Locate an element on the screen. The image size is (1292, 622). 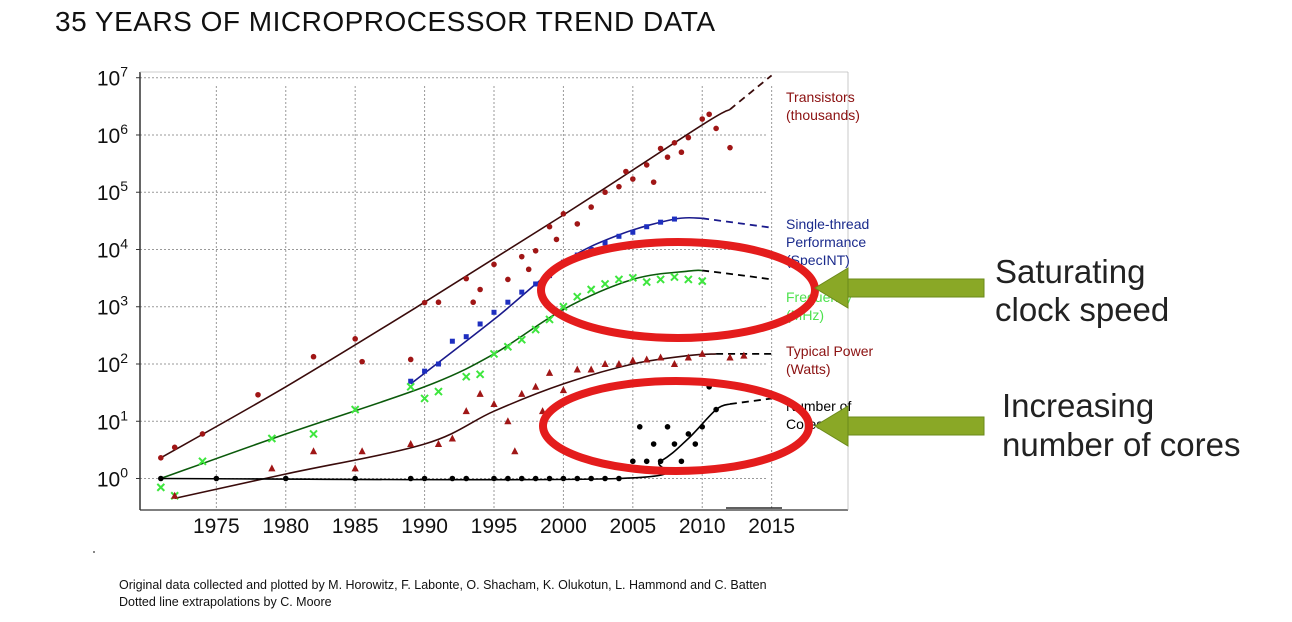
y-tick-label: 10⁶ is located at coordinates (112, 134).